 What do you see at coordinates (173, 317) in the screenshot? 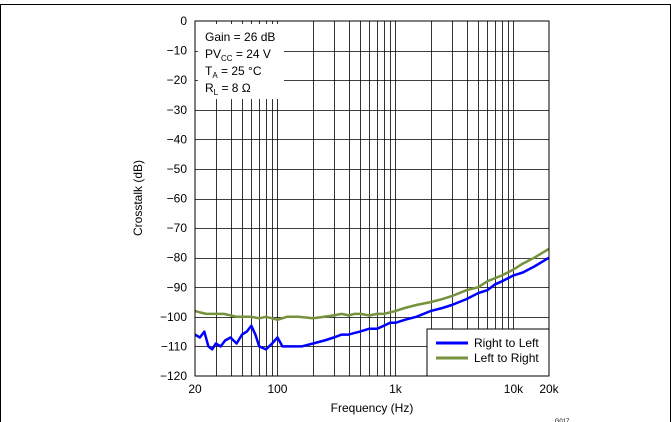
I see `y-tick-label: −100` at bounding box center [173, 317].